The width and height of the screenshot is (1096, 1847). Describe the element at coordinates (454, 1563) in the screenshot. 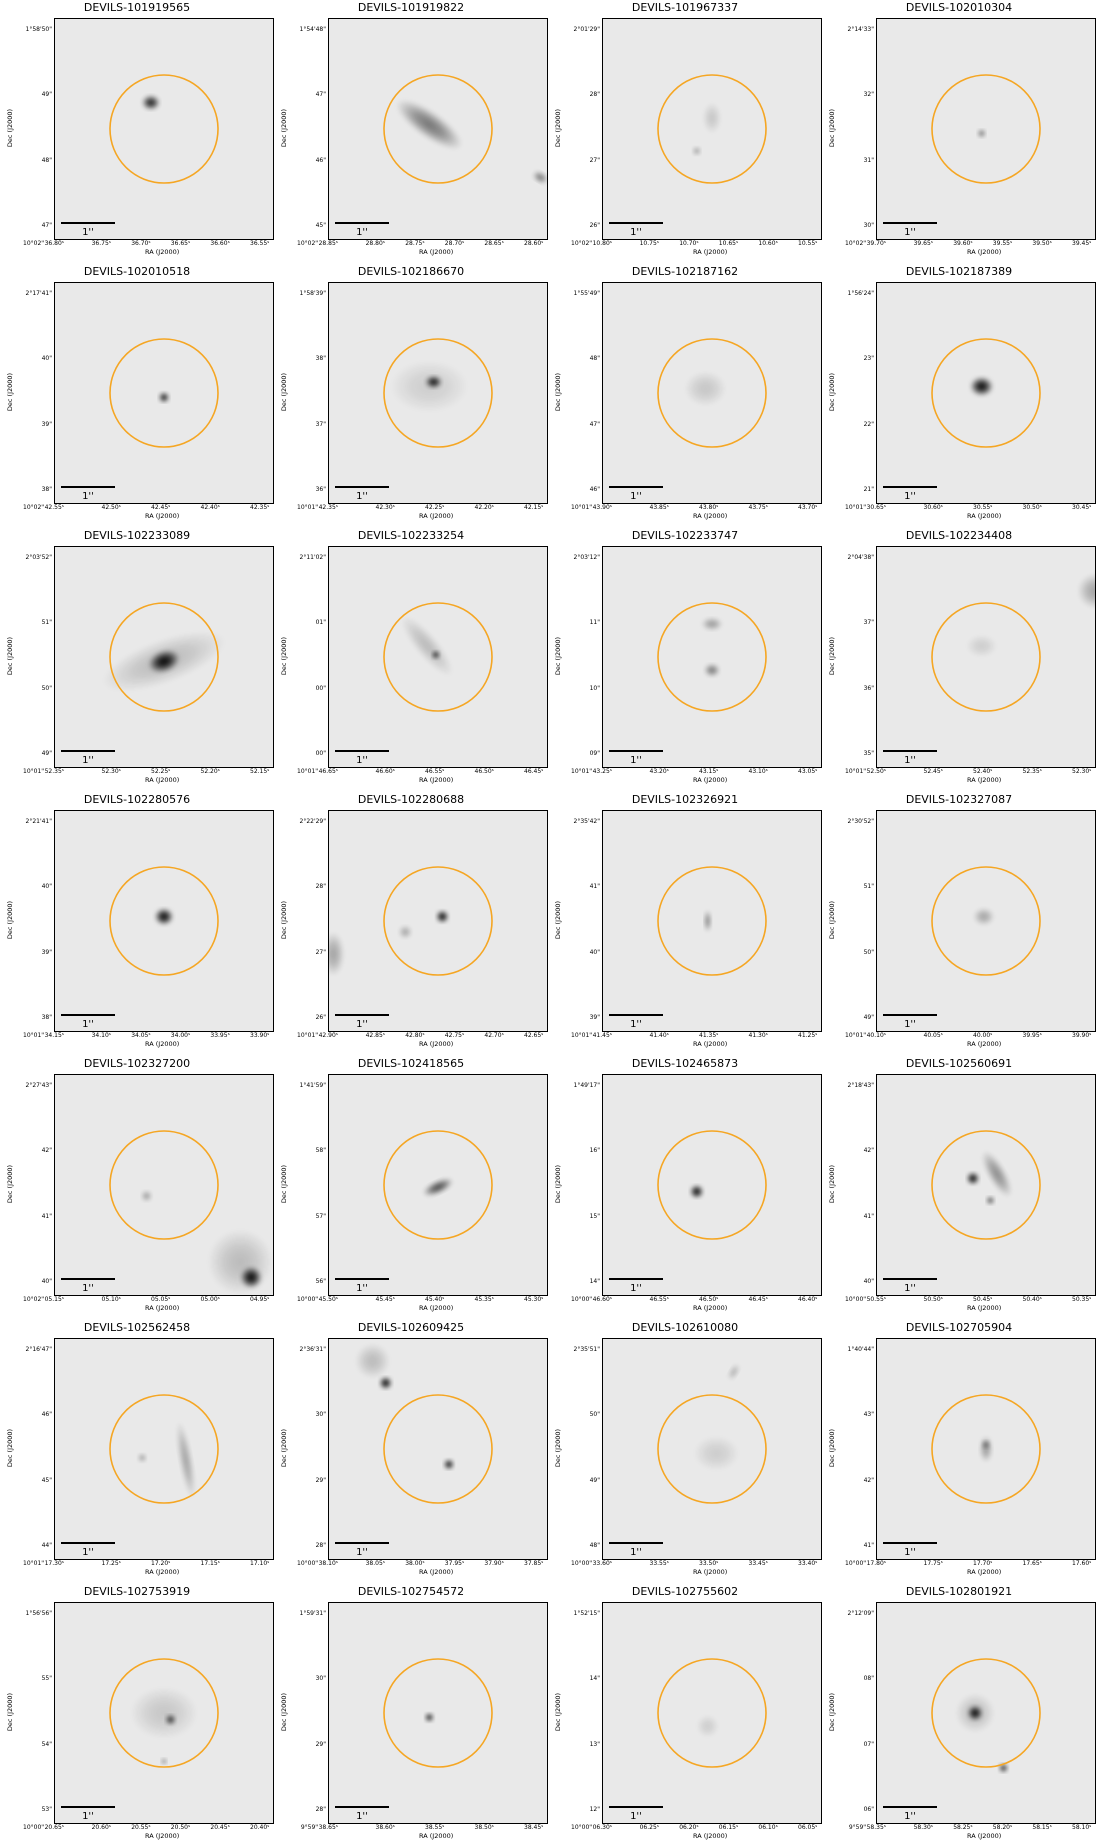

I see `x-tick-label: 37.95ˢ` at that location.